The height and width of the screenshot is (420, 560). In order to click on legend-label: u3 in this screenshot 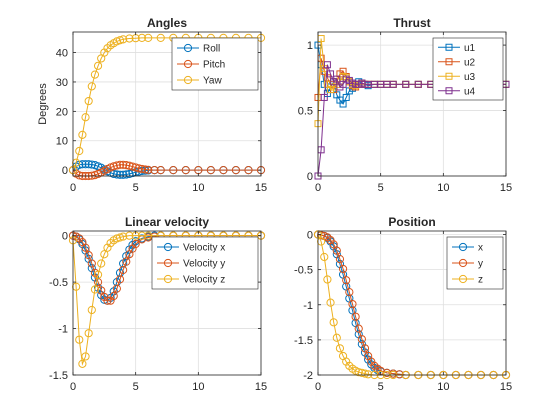, I will do `click(470, 77)`.